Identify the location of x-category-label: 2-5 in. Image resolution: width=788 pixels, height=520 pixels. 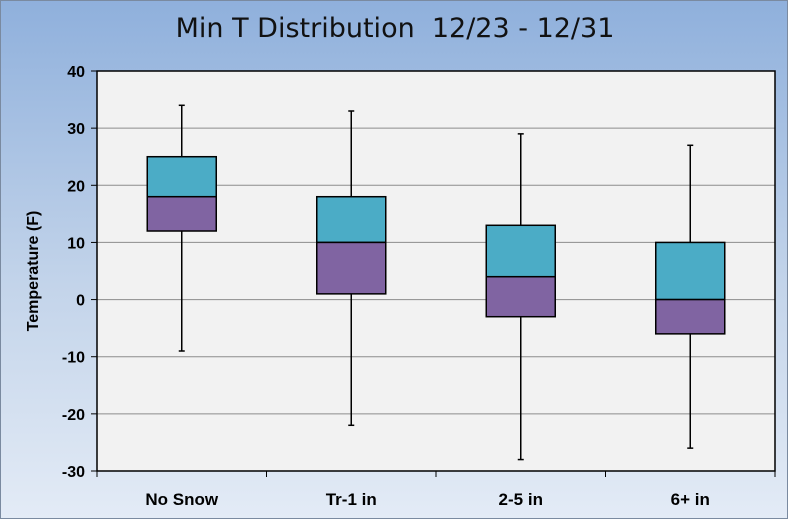
(521, 499).